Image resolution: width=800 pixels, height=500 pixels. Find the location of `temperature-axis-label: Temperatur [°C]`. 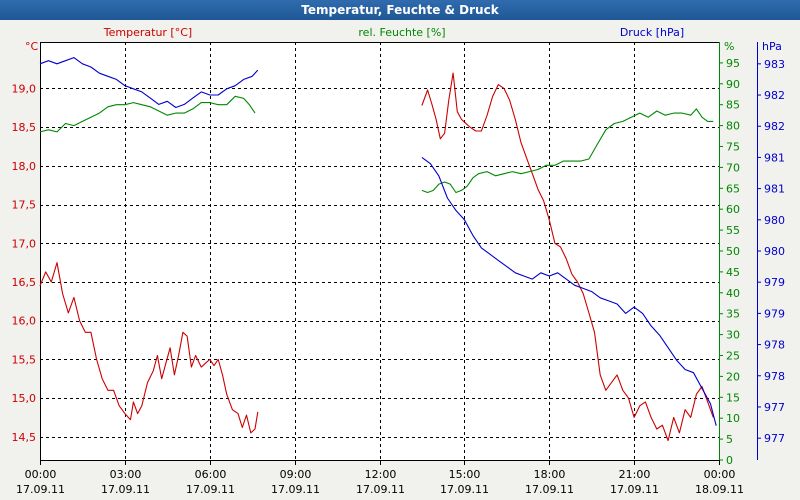

temperature-axis-label: Temperatur [°C] is located at coordinates (147, 32).